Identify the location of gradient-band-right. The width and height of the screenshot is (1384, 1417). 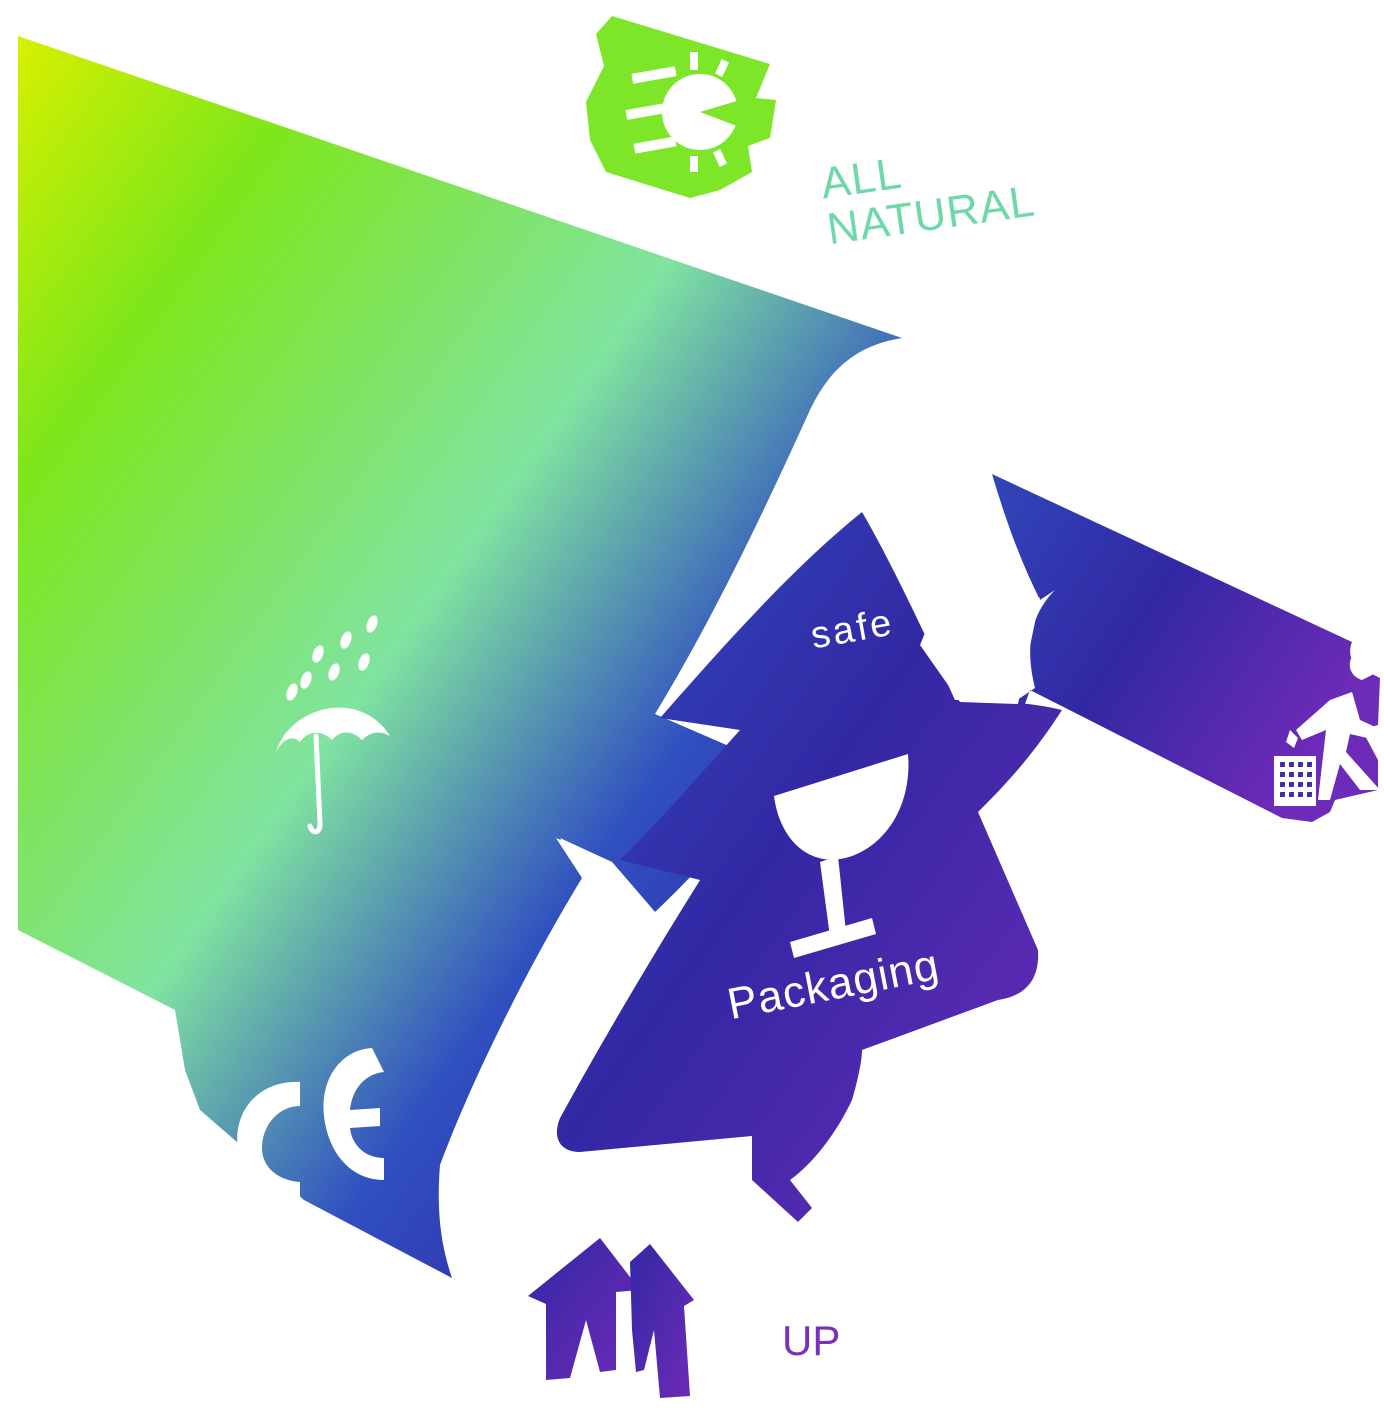
(1147, 652).